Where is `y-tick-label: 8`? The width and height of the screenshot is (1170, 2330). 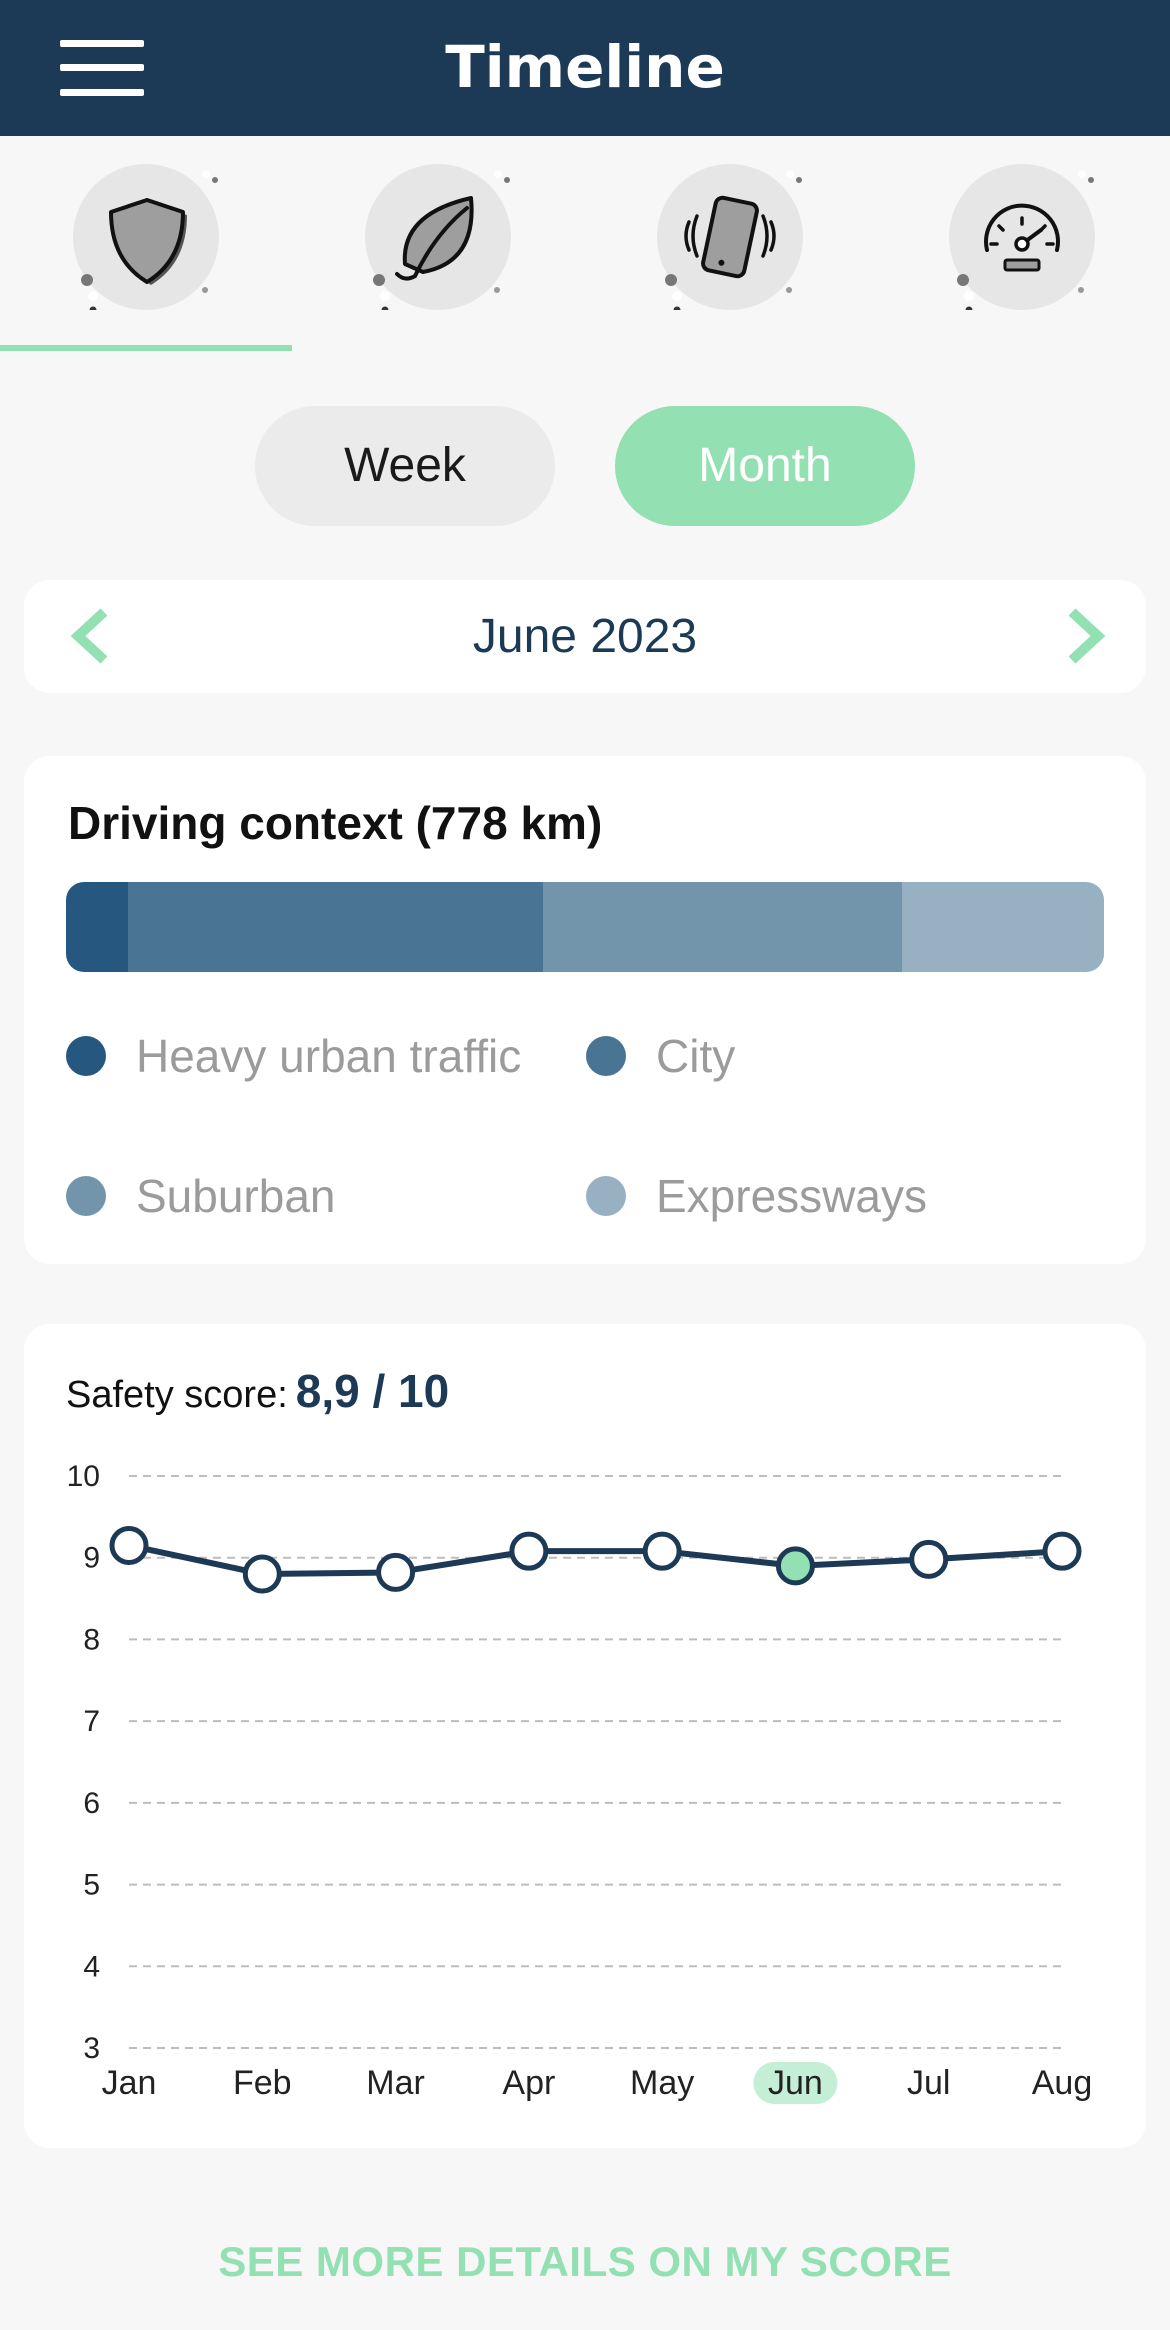 y-tick-label: 8 is located at coordinates (91, 1639).